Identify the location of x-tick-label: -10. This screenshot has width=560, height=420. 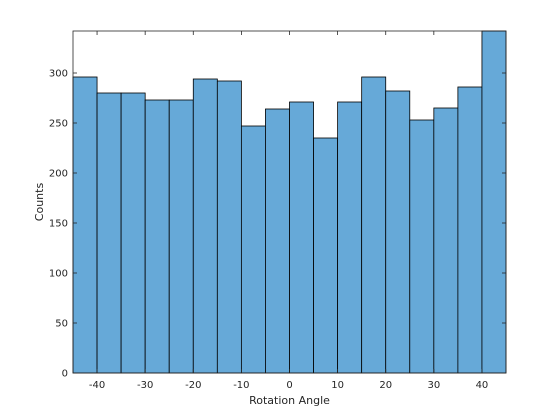
(241, 385).